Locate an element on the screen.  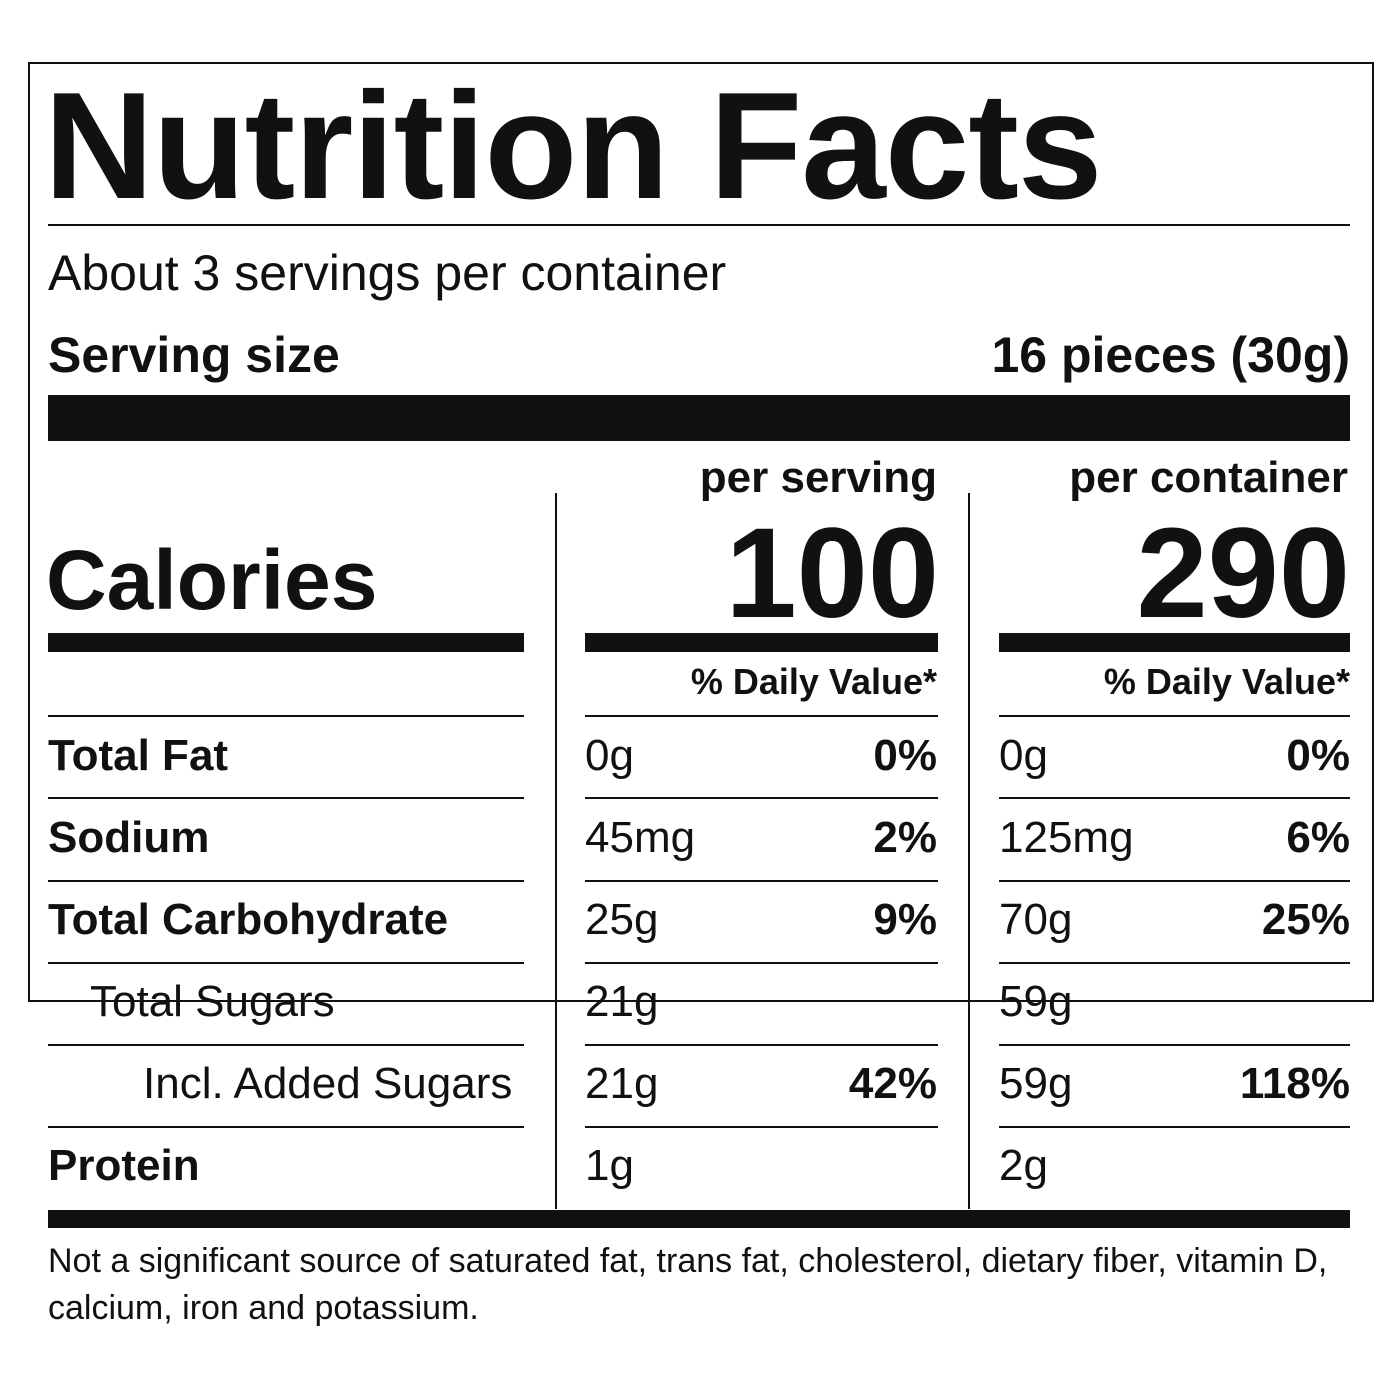
nutrient-name: Protein is located at coordinates (124, 1165).